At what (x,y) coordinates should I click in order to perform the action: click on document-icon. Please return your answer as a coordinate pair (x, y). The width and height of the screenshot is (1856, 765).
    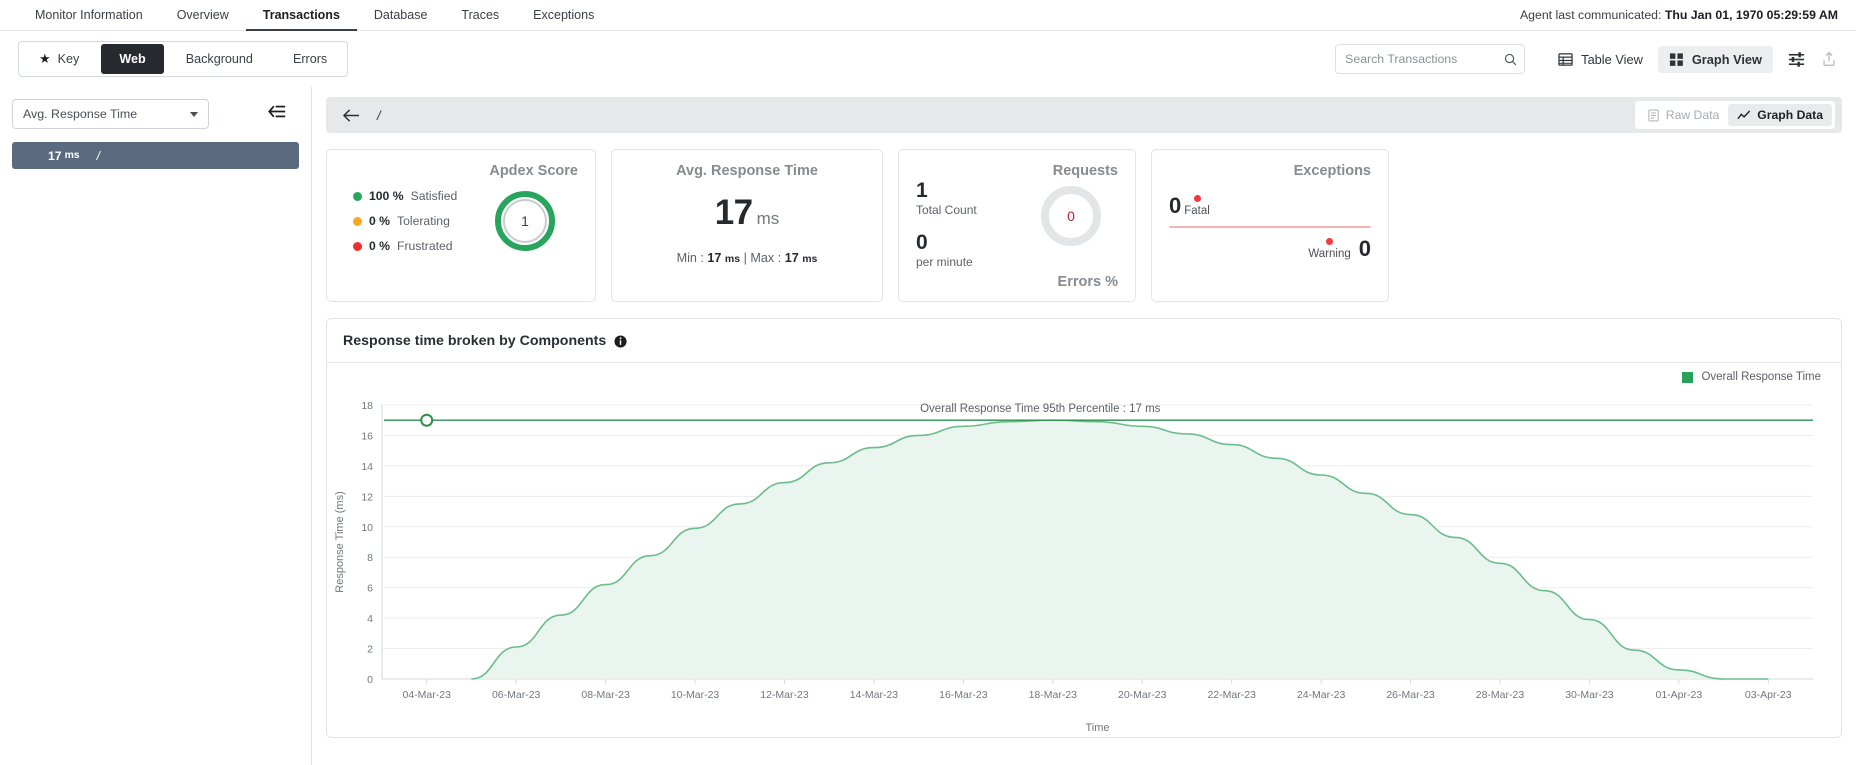
    Looking at the image, I should click on (1653, 115).